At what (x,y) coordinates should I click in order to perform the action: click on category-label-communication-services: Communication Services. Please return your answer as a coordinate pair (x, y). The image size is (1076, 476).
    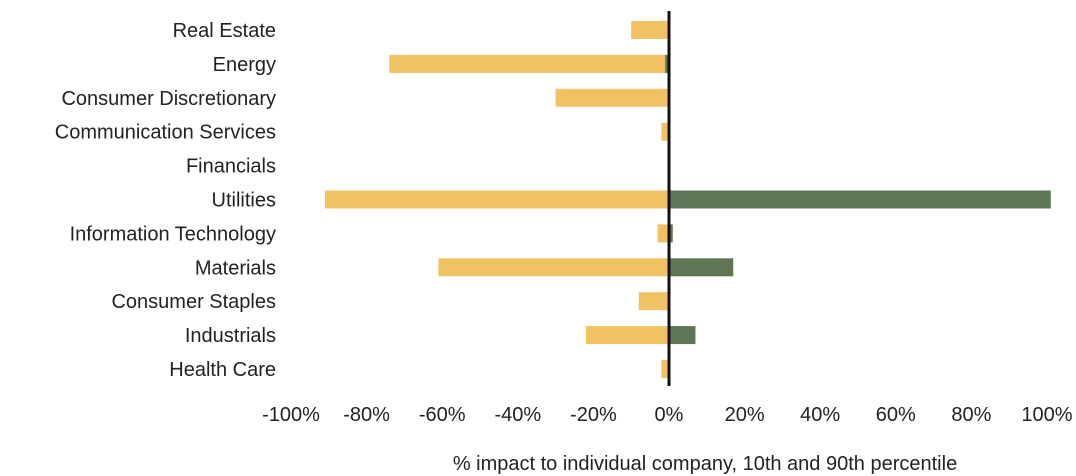
    Looking at the image, I should click on (165, 133).